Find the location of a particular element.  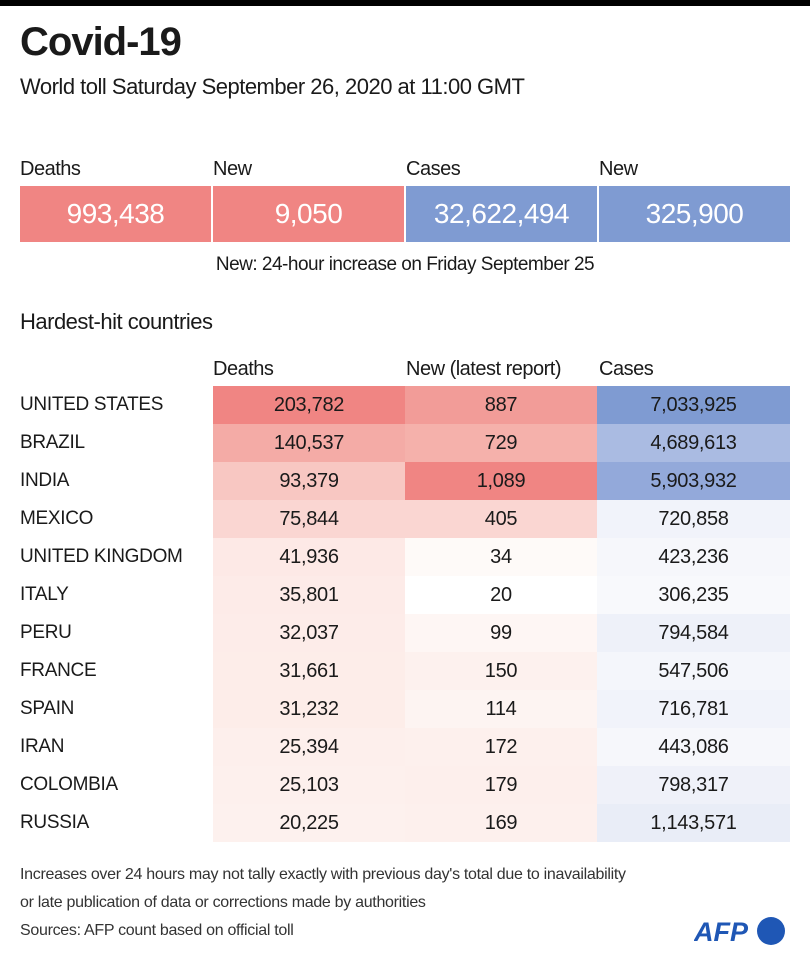

summary-label-cases: Cases is located at coordinates (433, 169).